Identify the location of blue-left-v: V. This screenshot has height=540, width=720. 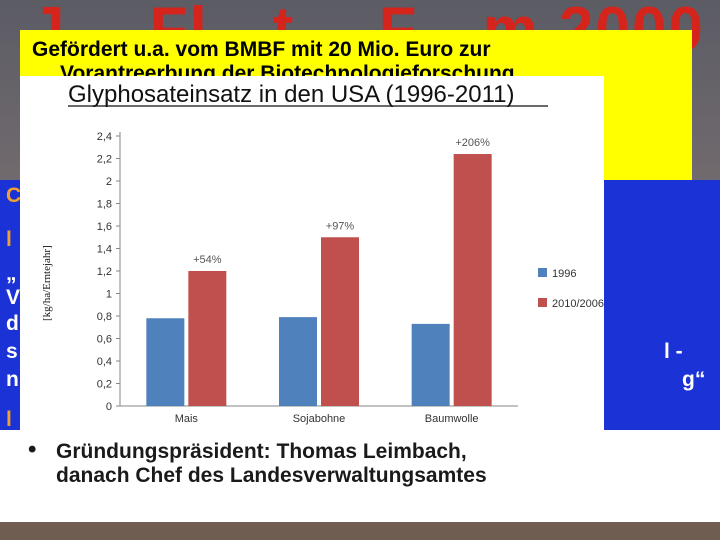
(13, 297).